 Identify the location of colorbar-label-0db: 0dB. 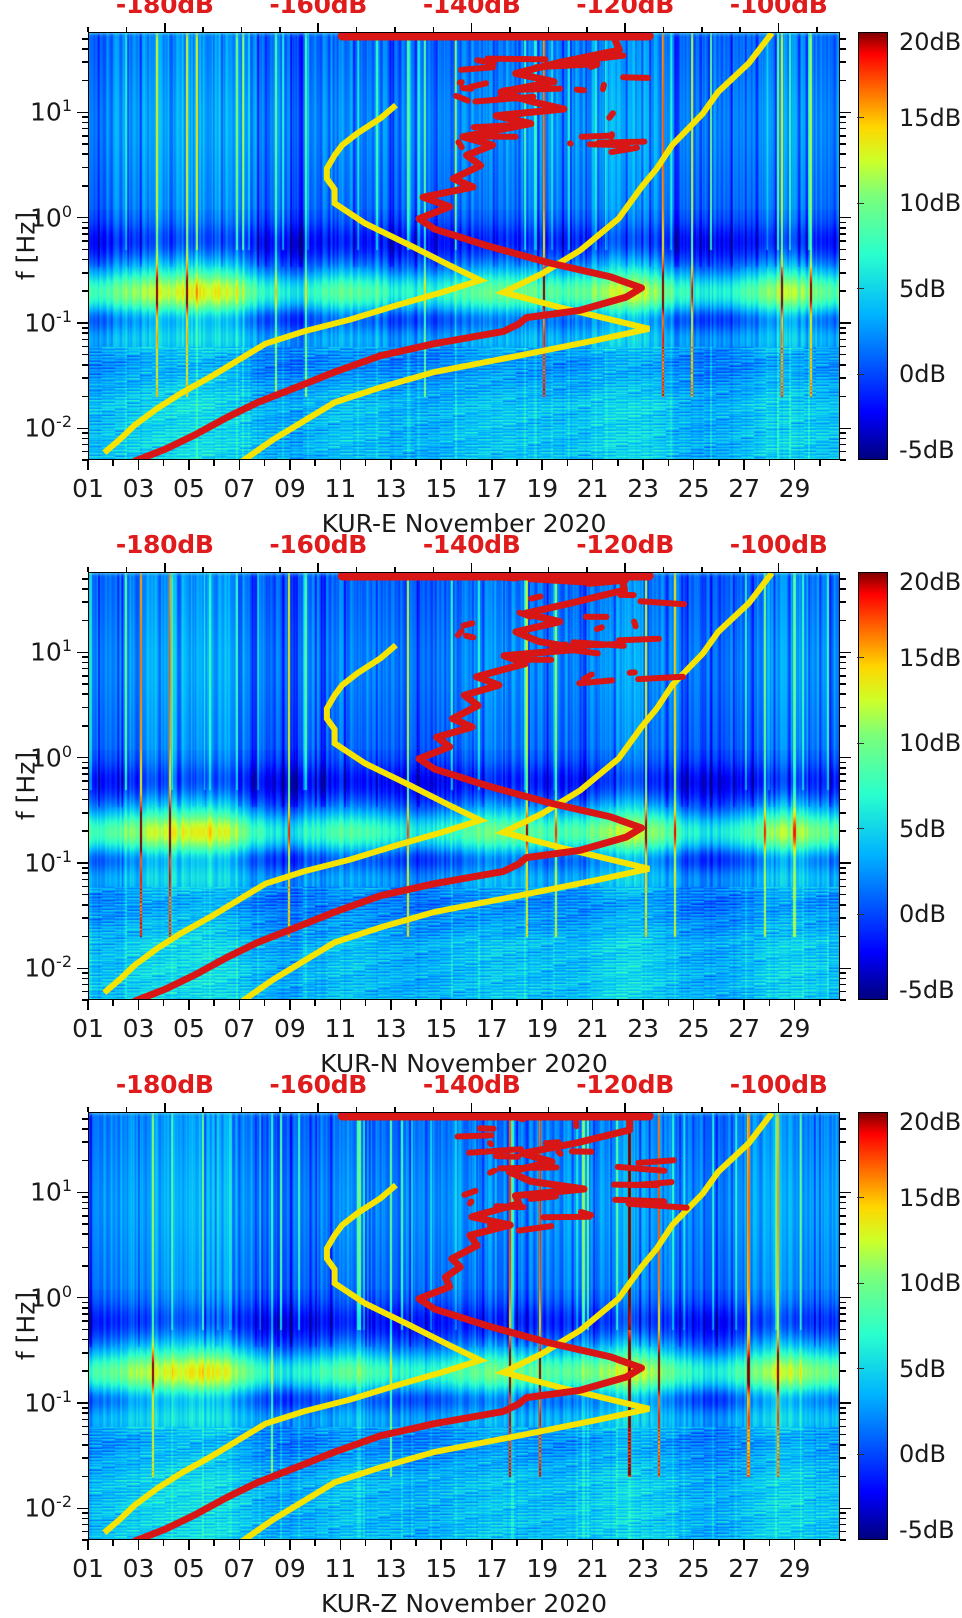
(922, 1454).